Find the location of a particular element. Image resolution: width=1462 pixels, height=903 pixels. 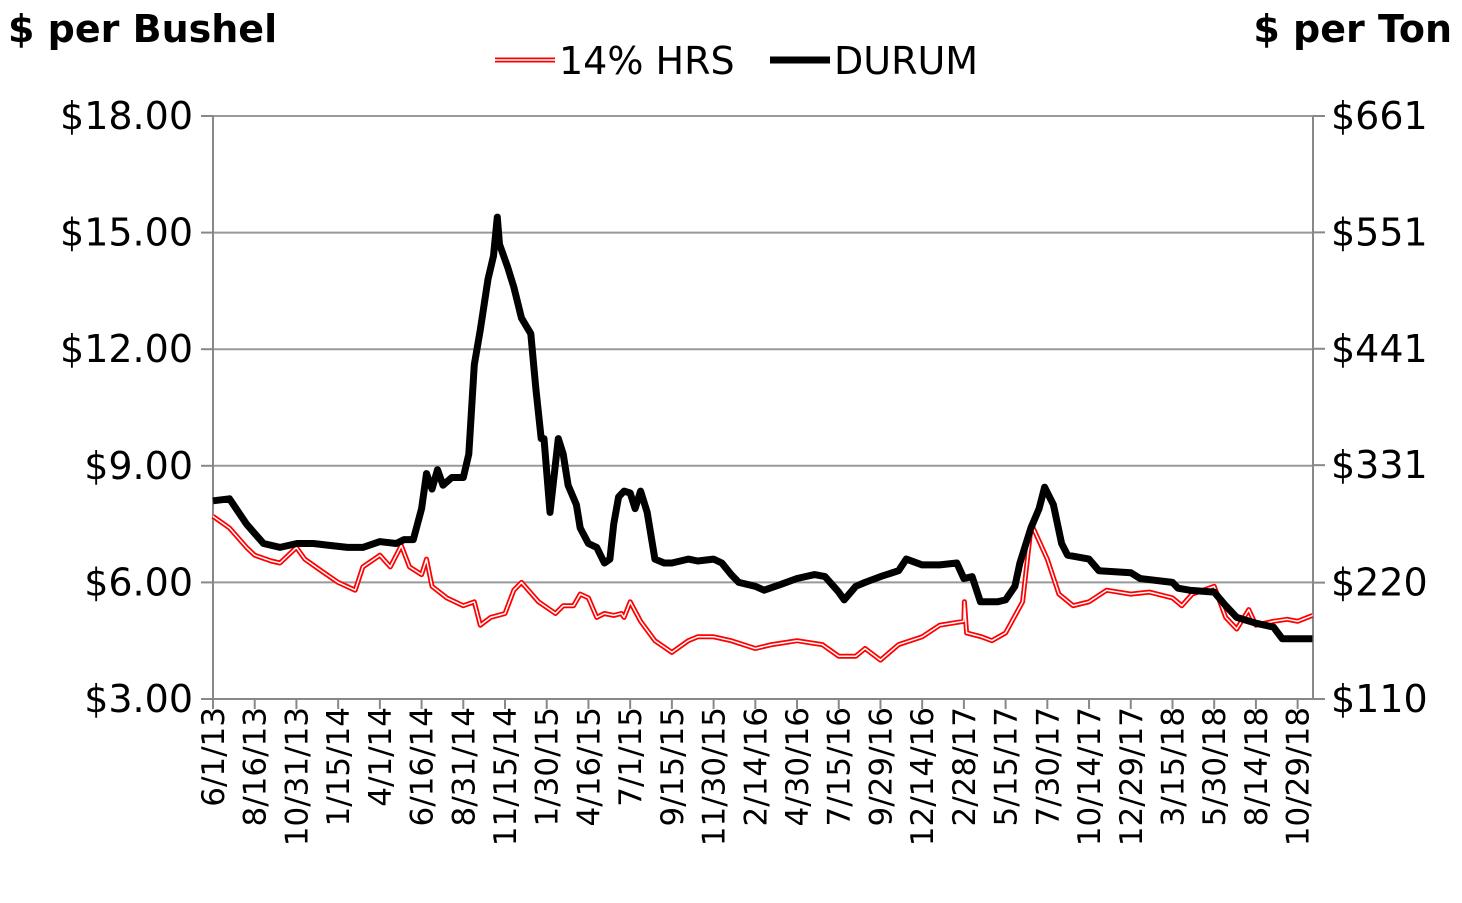

x-tick-label: 5/15/17 is located at coordinates (1007, 767).